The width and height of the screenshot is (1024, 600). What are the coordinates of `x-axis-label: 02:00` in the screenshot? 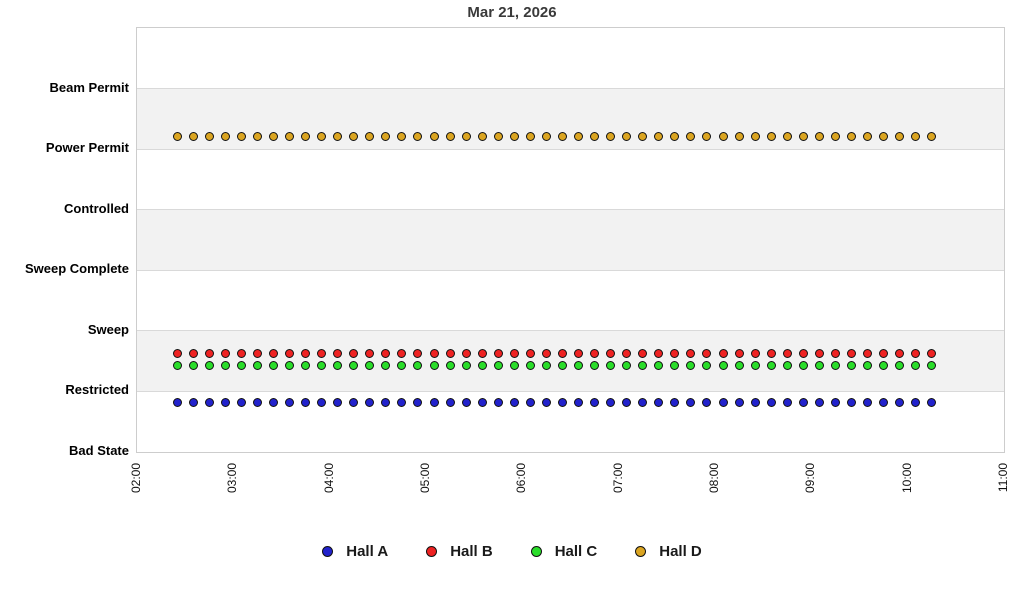 It's located at (136, 478).